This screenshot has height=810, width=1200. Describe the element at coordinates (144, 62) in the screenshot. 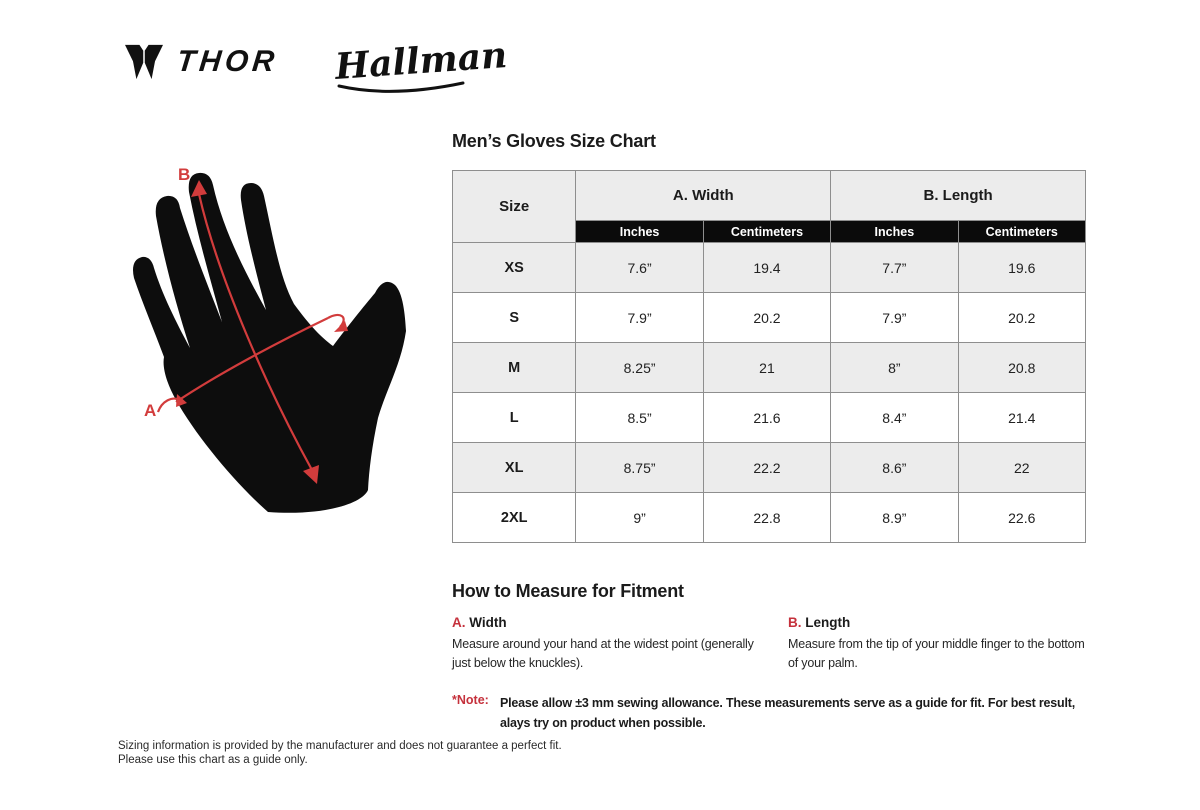

I see `thor-helmet-icon` at that location.